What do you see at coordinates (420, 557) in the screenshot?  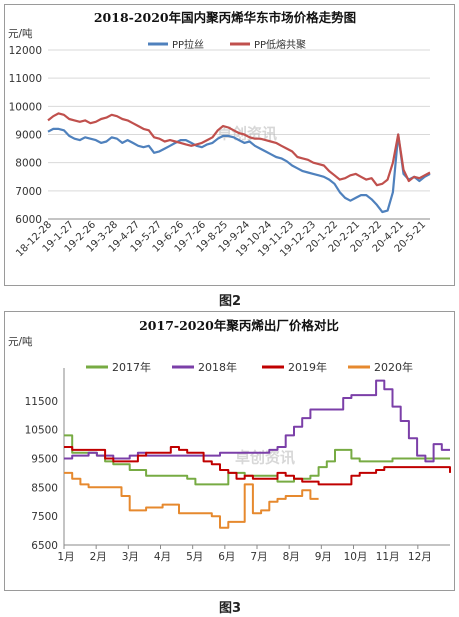 I see `x-tick-label: 12月` at bounding box center [420, 557].